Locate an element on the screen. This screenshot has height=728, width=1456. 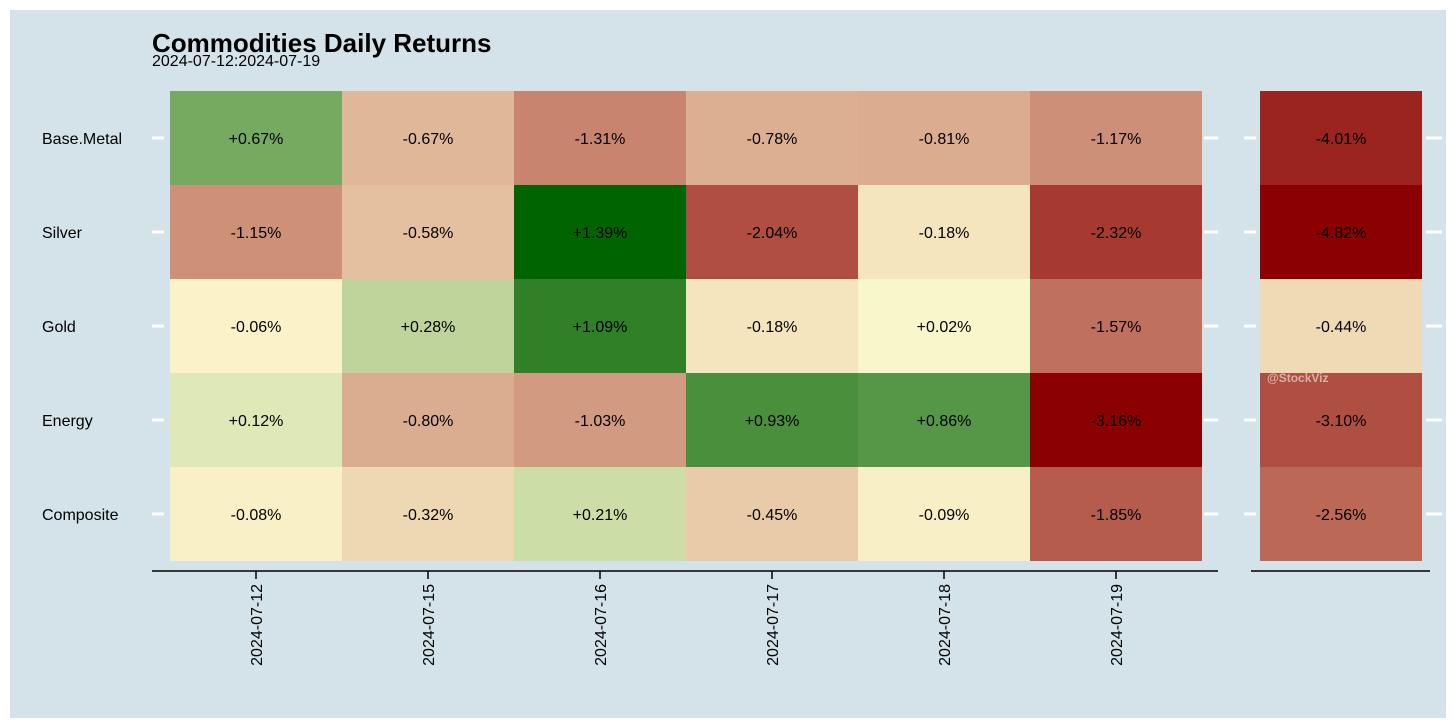
cell-value-label: +1.39% is located at coordinates (600, 233).